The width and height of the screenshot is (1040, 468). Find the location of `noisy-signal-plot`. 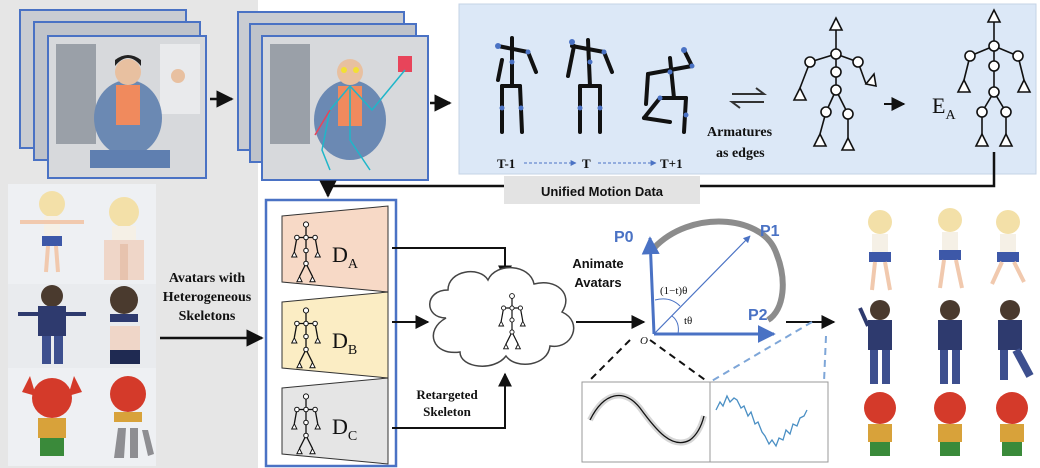

noisy-signal-plot is located at coordinates (769, 422).